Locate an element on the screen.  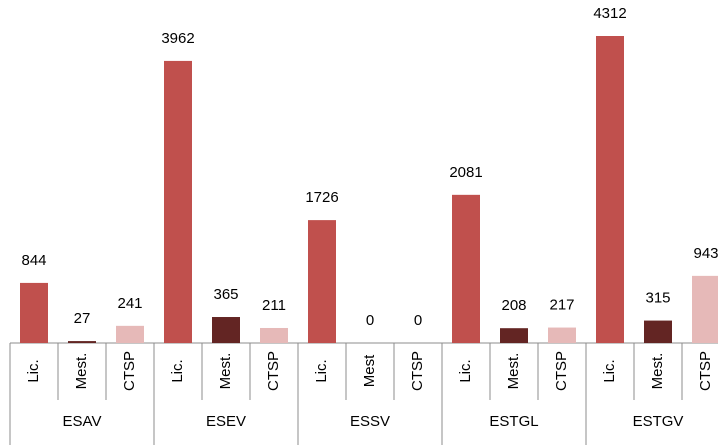
value-label: 208 is located at coordinates (513, 305).